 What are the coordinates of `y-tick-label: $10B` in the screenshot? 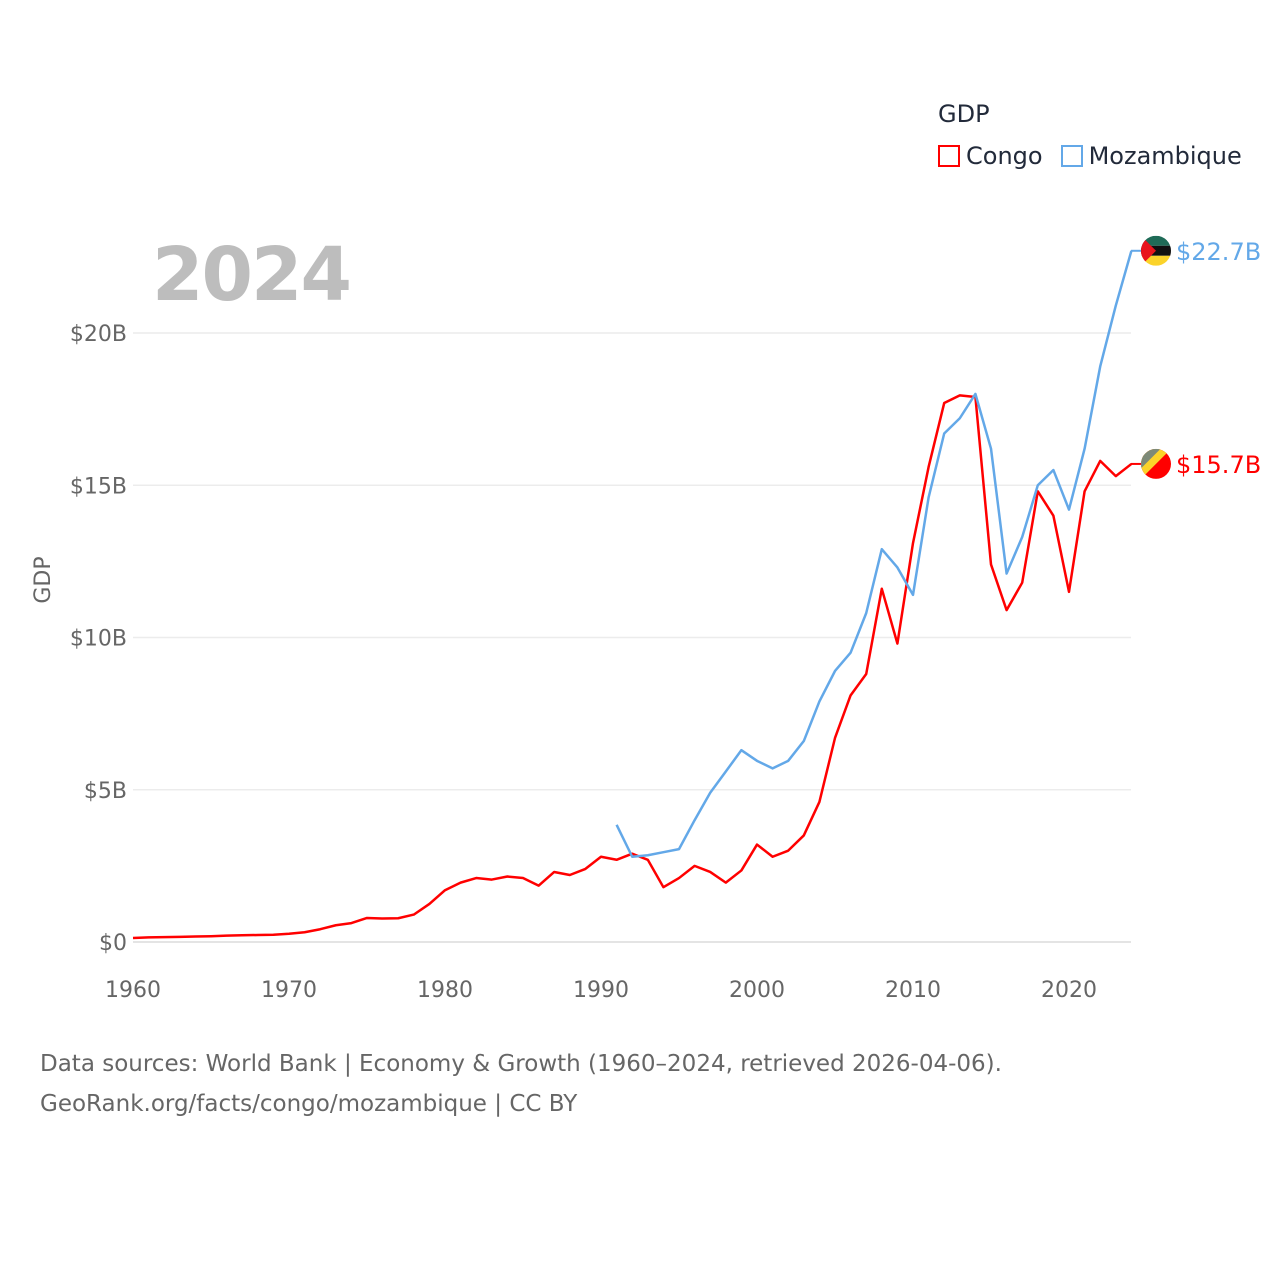 It's located at (98, 639).